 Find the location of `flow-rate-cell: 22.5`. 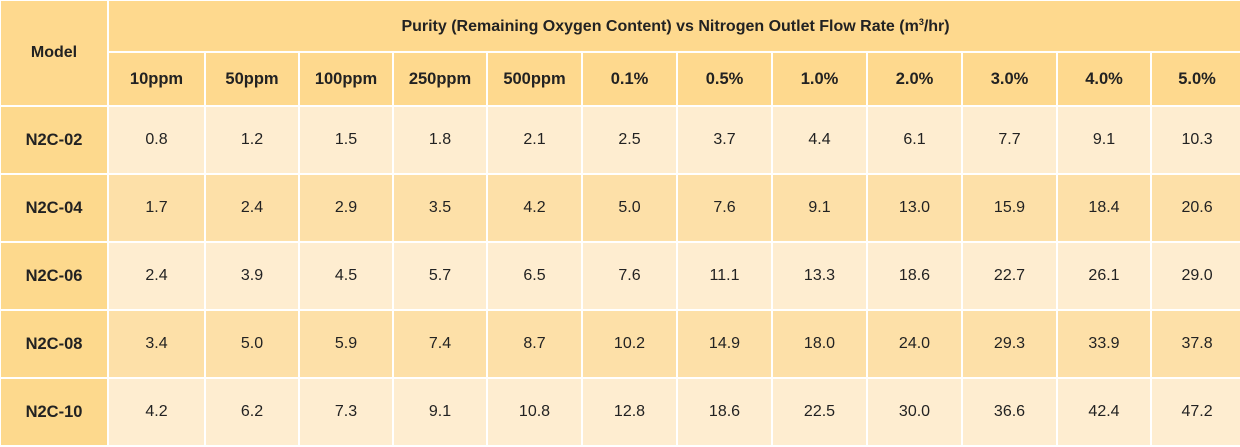

flow-rate-cell: 22.5 is located at coordinates (819, 412).